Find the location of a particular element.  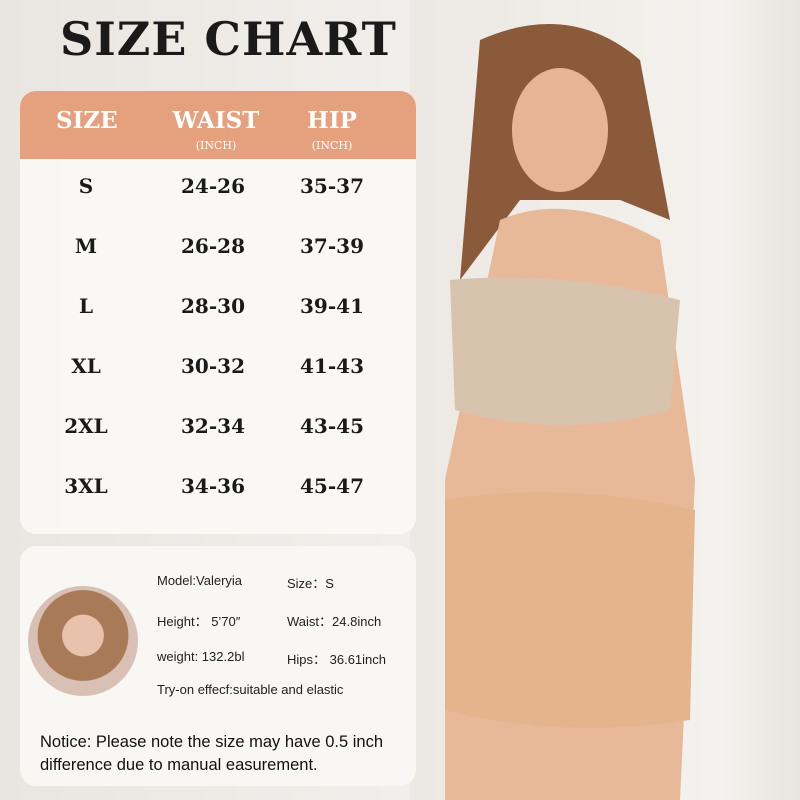

model-weight: weight: 132.2bl is located at coordinates (201, 656).